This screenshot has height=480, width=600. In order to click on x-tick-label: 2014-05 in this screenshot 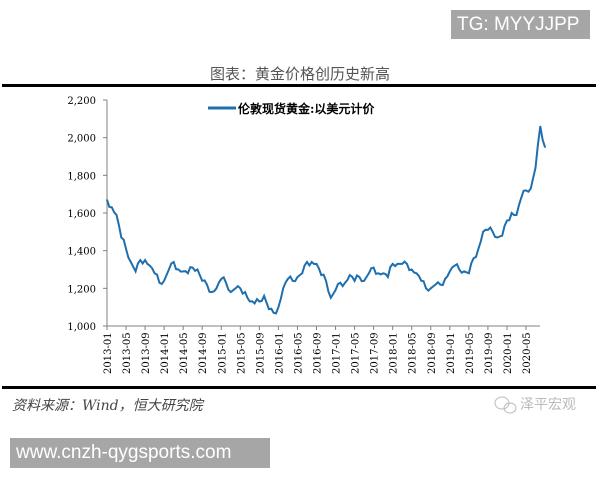, I will do `click(184, 353)`.